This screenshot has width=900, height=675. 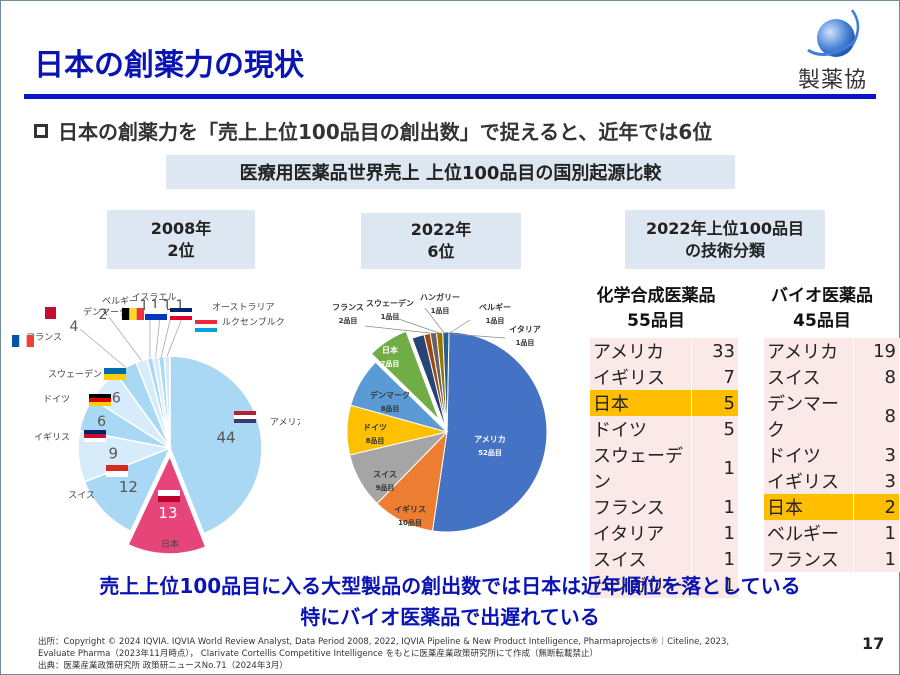 I want to click on panel-title-line1: 2022年上位100品目, so click(x=725, y=228).